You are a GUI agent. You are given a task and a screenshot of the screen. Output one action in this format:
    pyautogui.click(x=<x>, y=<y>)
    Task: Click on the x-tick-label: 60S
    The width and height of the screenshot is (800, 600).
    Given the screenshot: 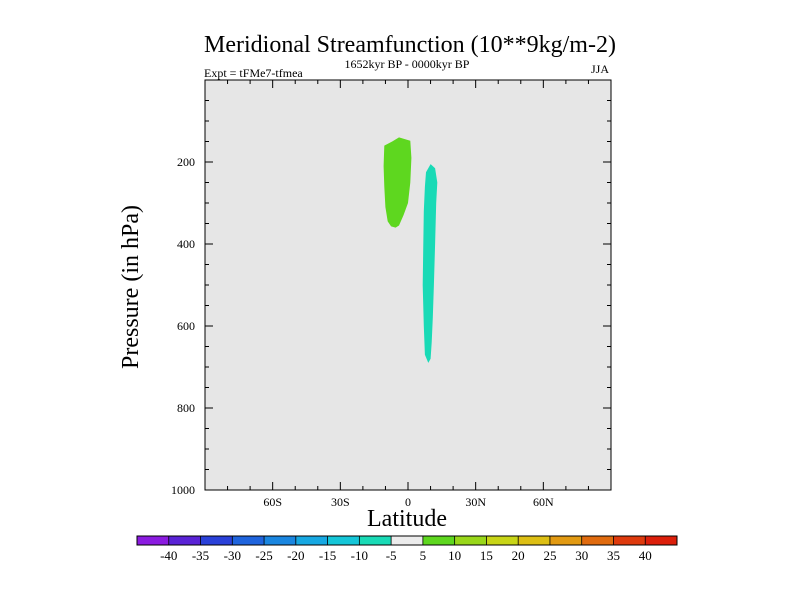 What is the action you would take?
    pyautogui.click(x=272, y=502)
    